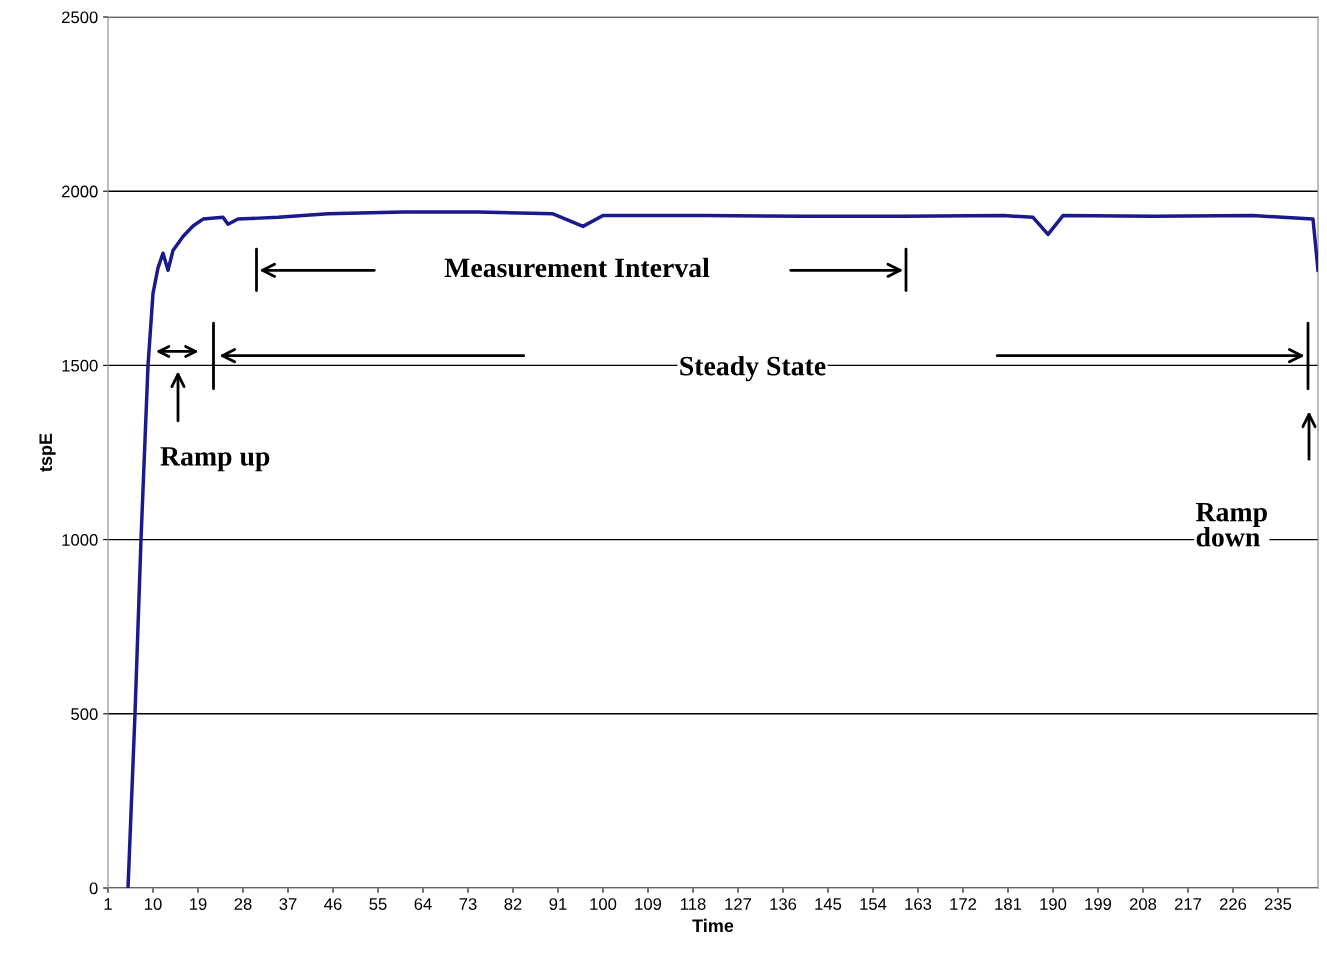 Image resolution: width=1327 pixels, height=973 pixels. What do you see at coordinates (108, 904) in the screenshot?
I see `x-tick-label: 1` at bounding box center [108, 904].